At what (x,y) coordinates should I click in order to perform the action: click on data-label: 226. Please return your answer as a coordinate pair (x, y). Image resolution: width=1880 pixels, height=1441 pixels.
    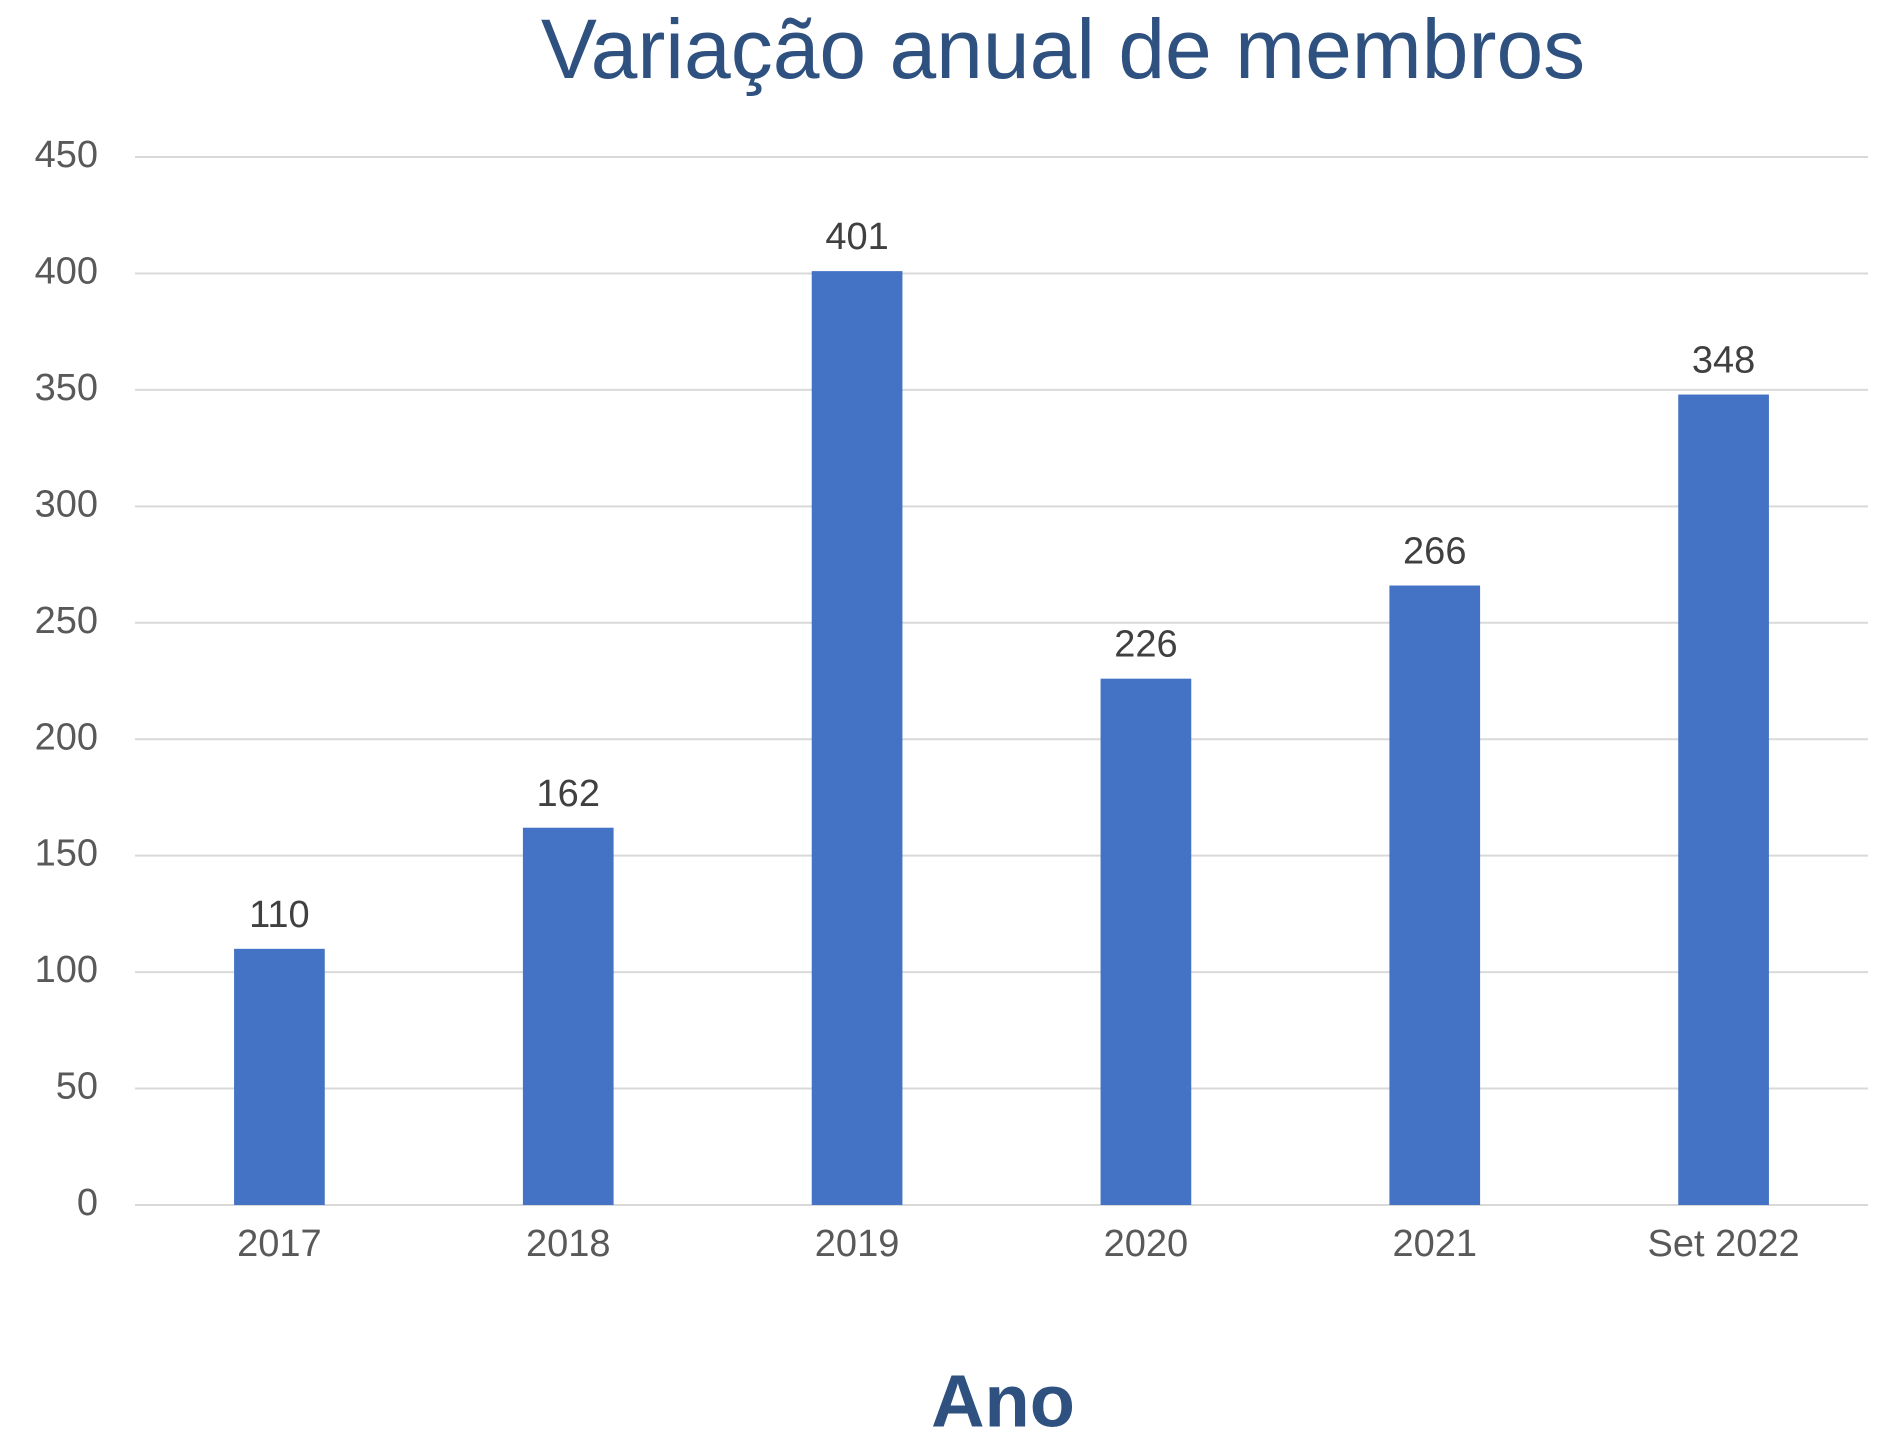
    Looking at the image, I should click on (1145, 645).